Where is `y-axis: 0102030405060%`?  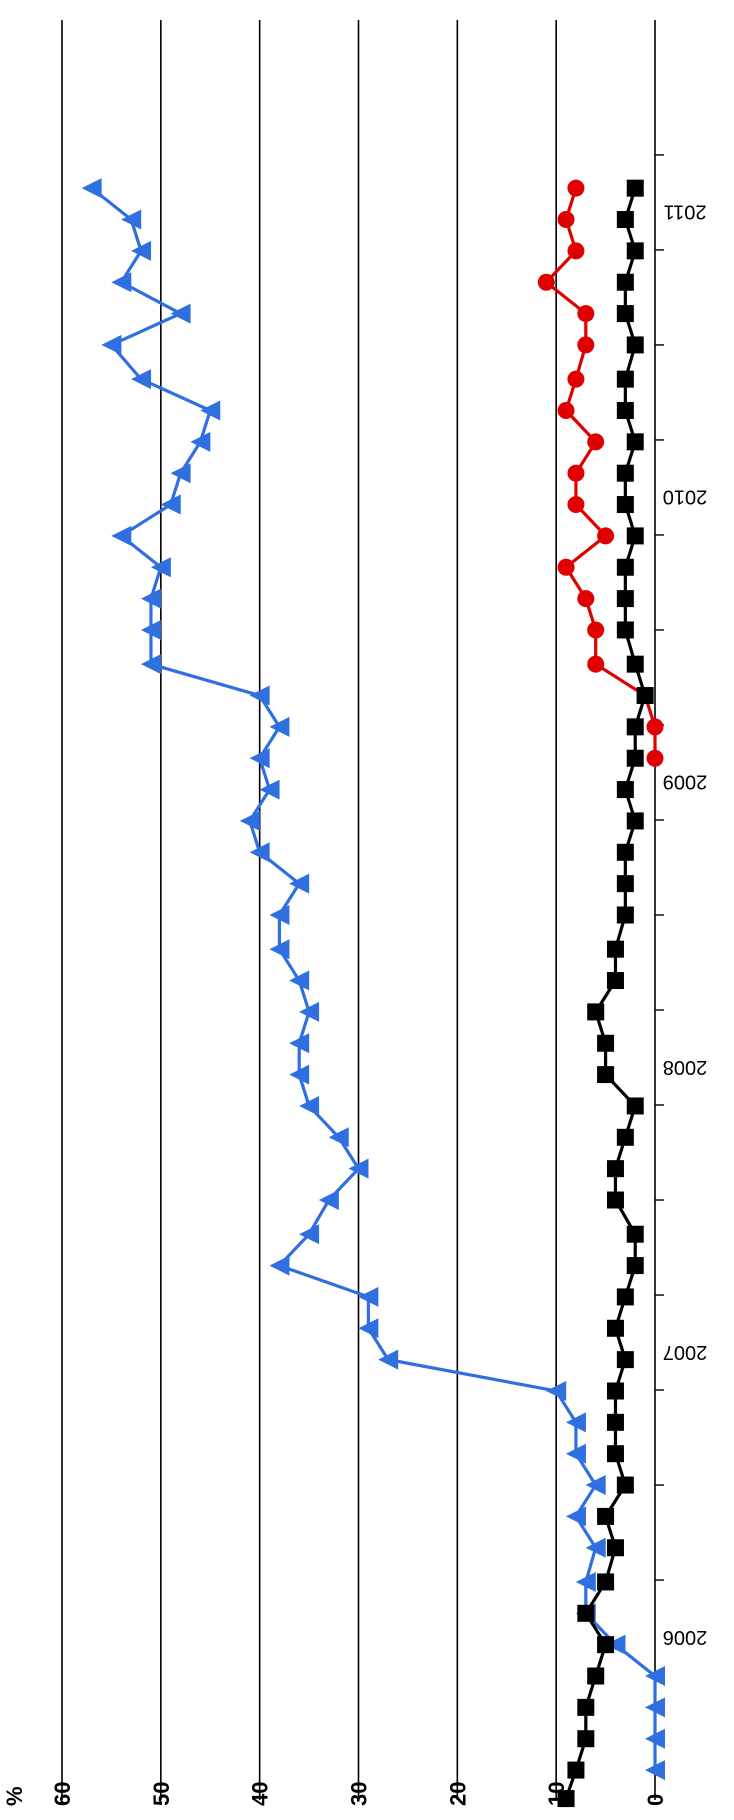
y-axis: 0102030405060% is located at coordinates (335, 1794).